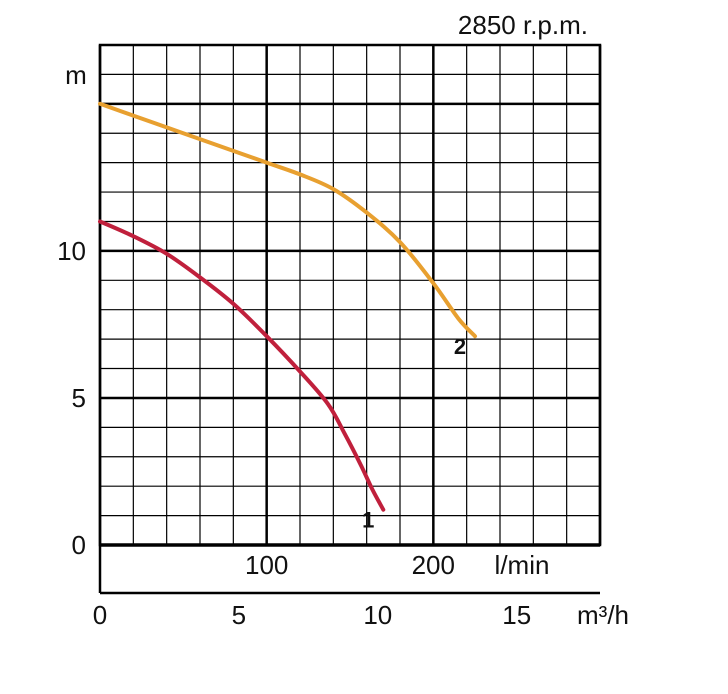  I want to click on x-tick-label-m3h: 5, so click(239, 615).